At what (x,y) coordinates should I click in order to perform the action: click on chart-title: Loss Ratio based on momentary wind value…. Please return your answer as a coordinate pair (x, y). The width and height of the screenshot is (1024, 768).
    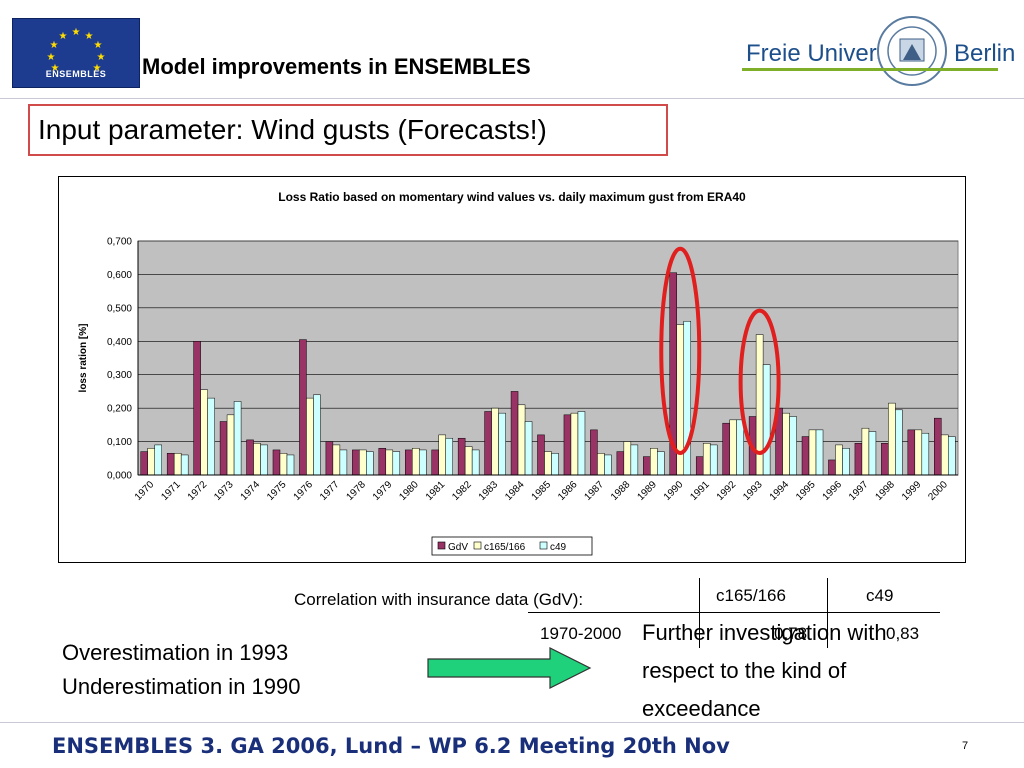
    Looking at the image, I should click on (512, 197).